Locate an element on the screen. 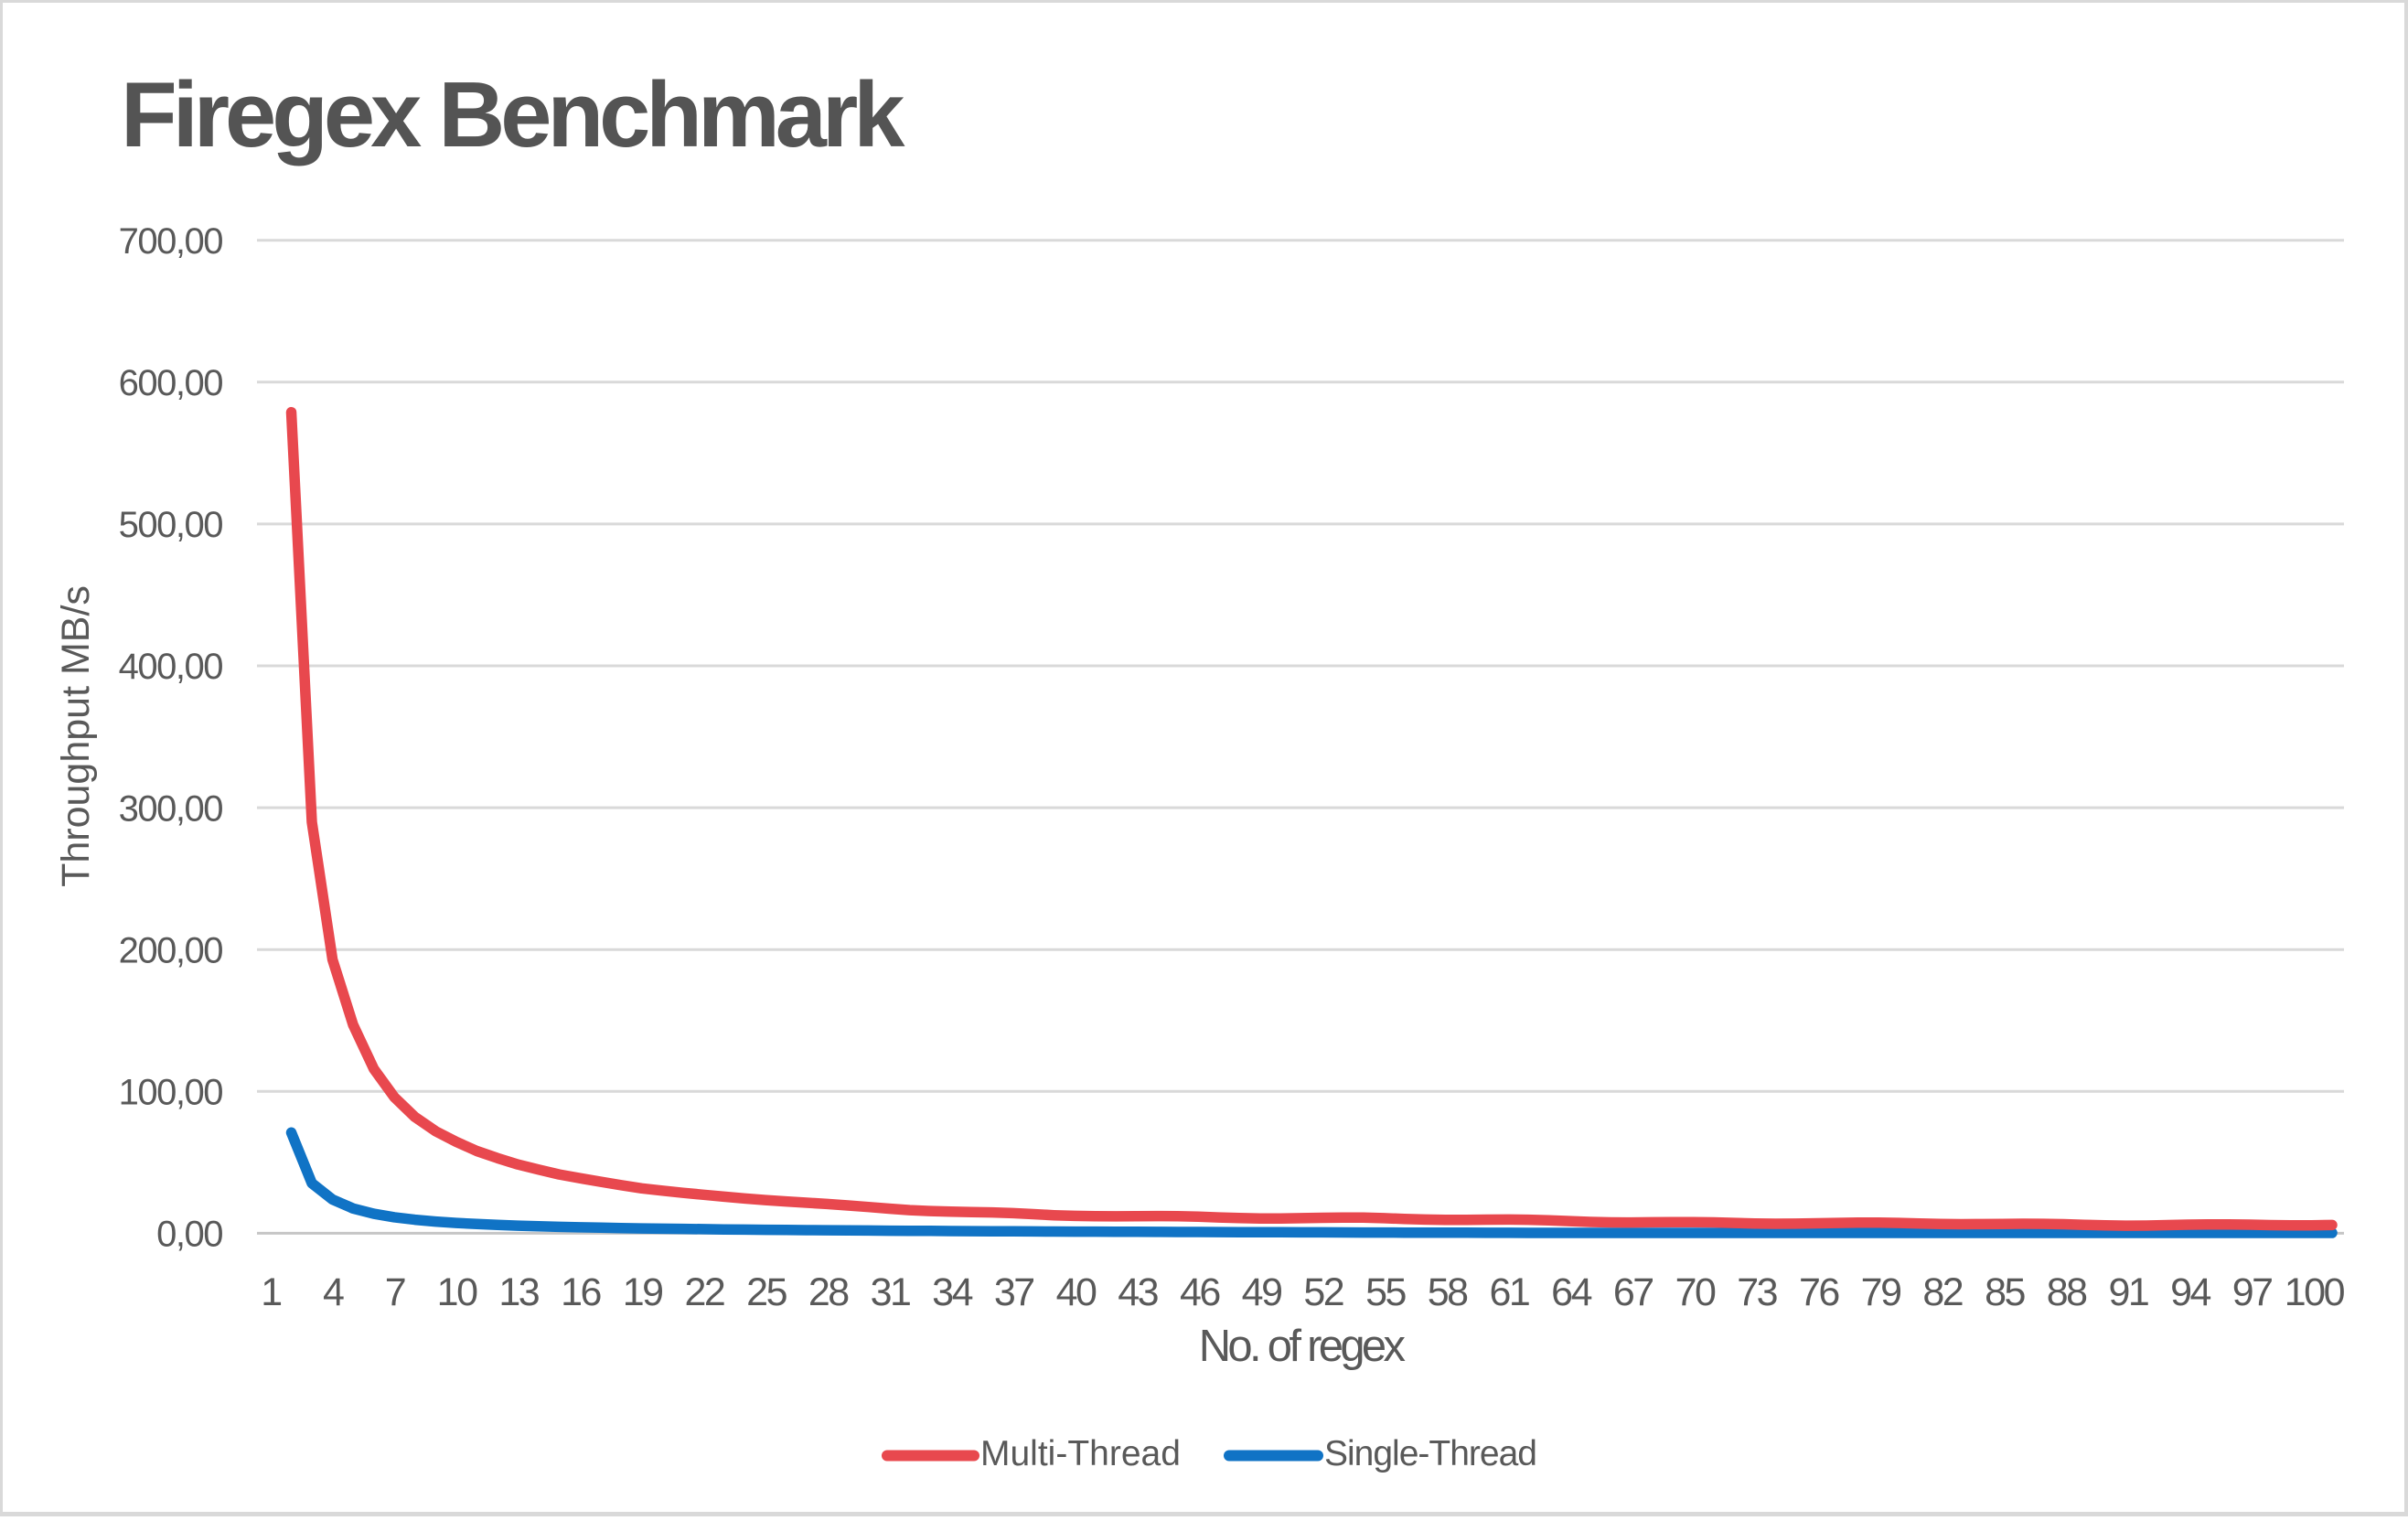  svg-text: 94 is located at coordinates (2190, 1292).